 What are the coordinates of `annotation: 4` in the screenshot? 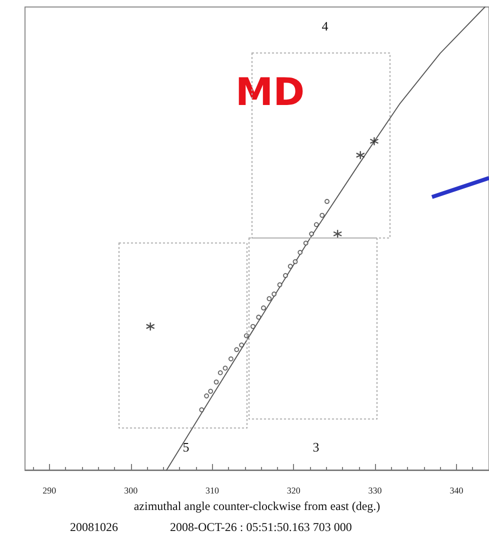 It's located at (325, 26).